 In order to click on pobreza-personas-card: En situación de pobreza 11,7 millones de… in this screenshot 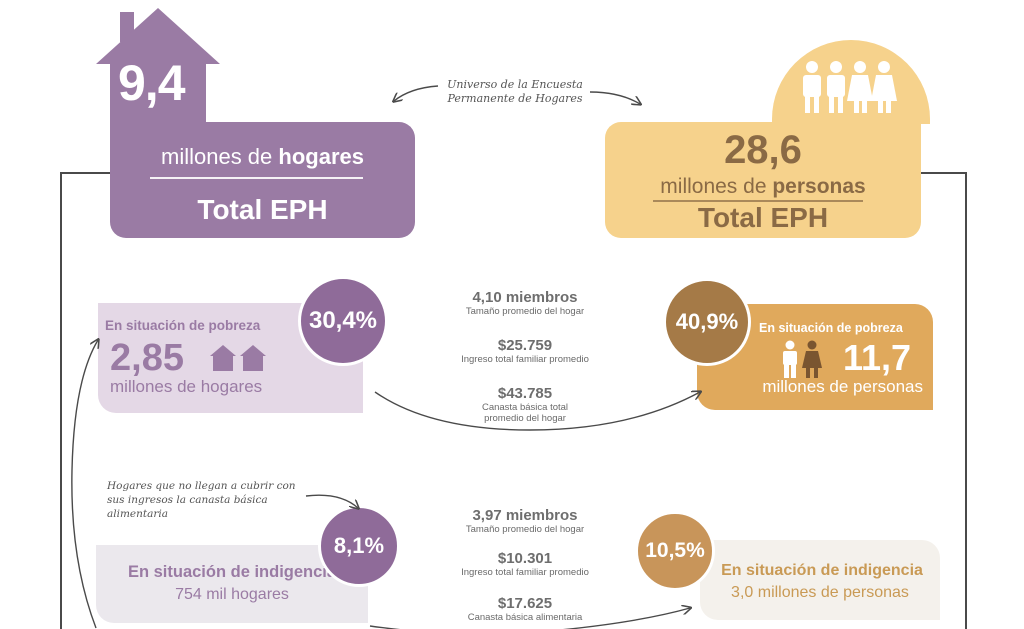, I will do `click(815, 357)`.